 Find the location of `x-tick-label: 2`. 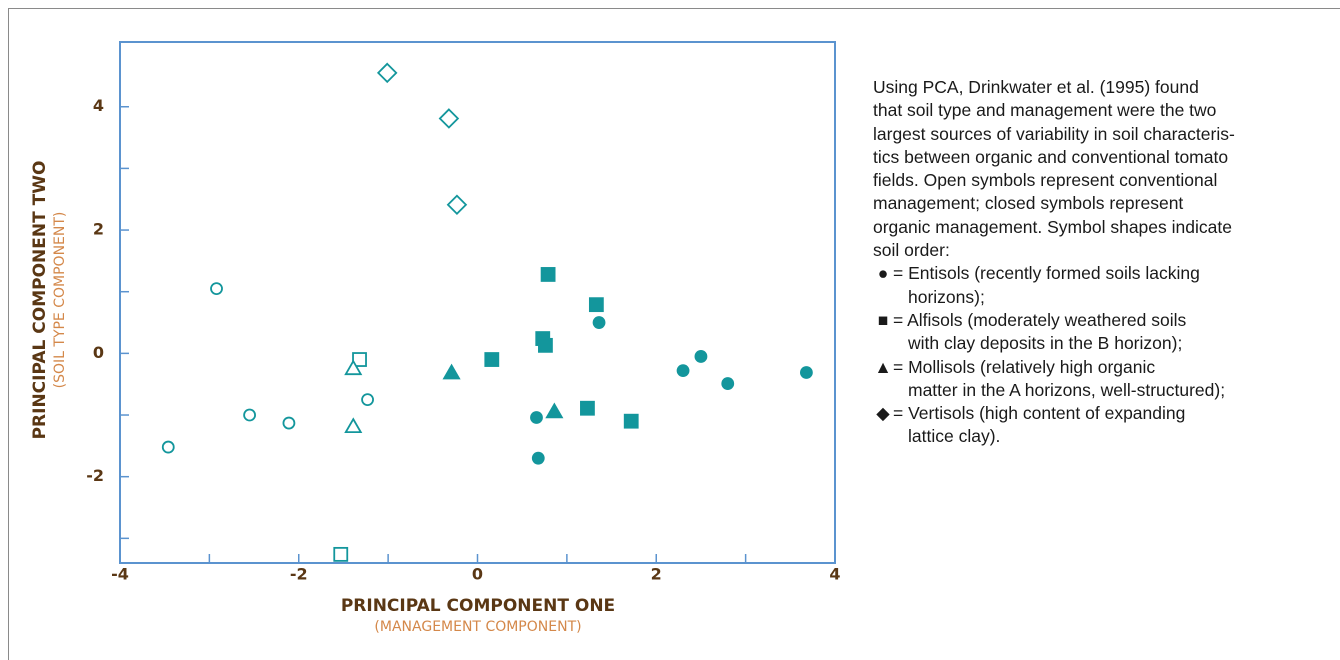

x-tick-label: 2 is located at coordinates (656, 574).